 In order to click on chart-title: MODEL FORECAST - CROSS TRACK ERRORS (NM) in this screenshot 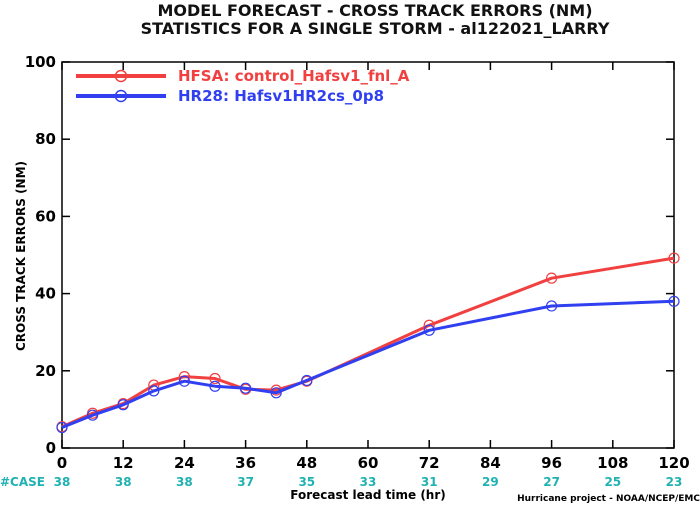, I will do `click(374, 10)`.